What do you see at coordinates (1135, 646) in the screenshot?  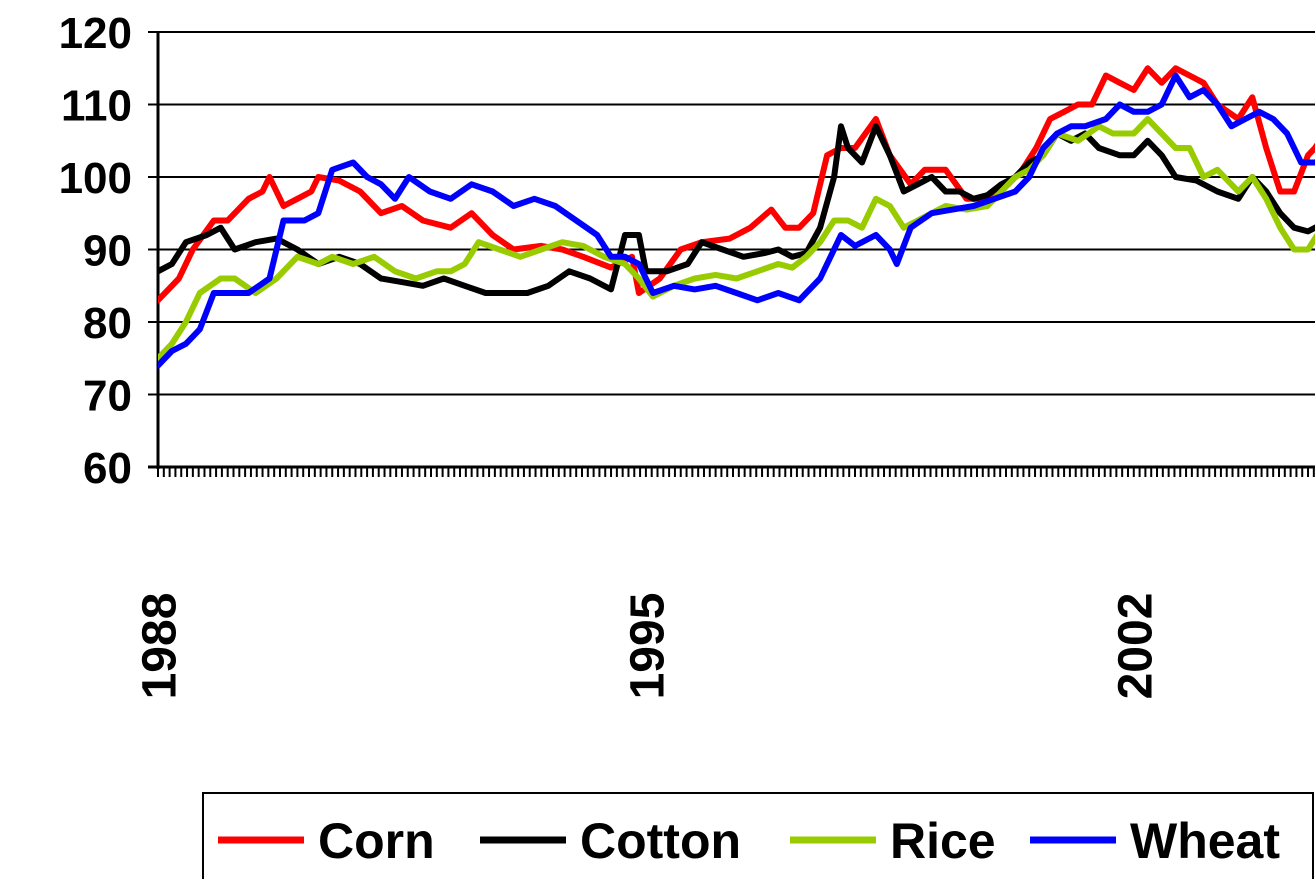 I see `x-tick-label: 2002` at bounding box center [1135, 646].